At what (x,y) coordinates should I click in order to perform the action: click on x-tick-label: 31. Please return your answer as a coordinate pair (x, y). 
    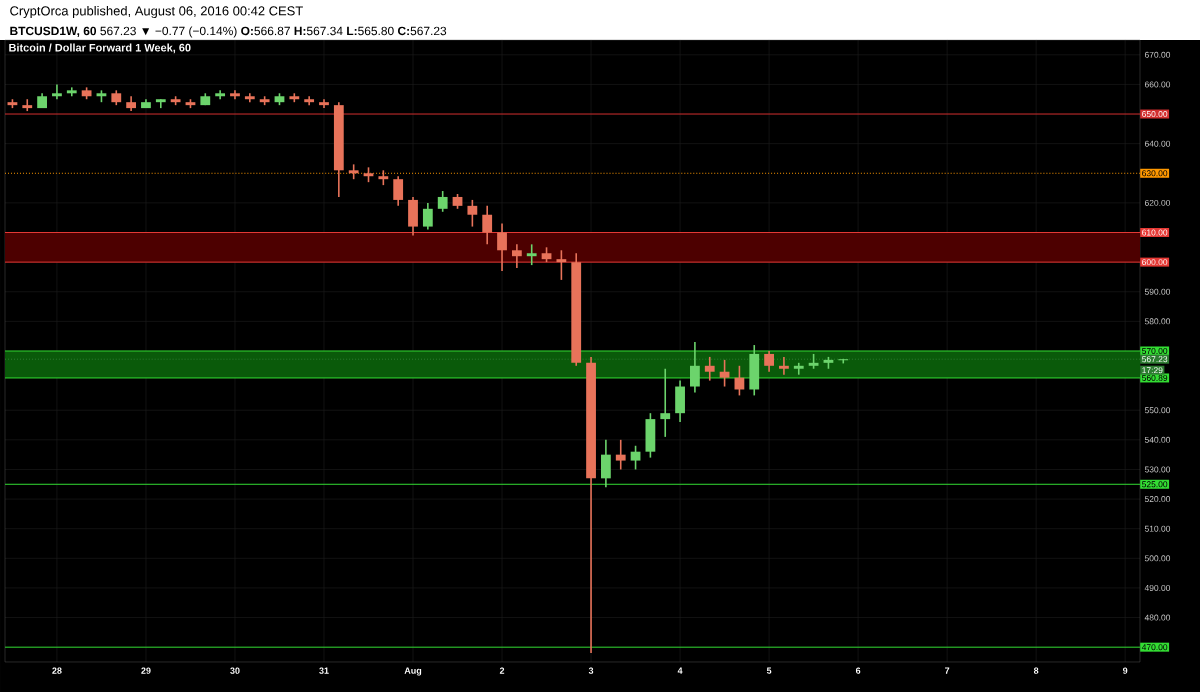
    Looking at the image, I should click on (324, 670).